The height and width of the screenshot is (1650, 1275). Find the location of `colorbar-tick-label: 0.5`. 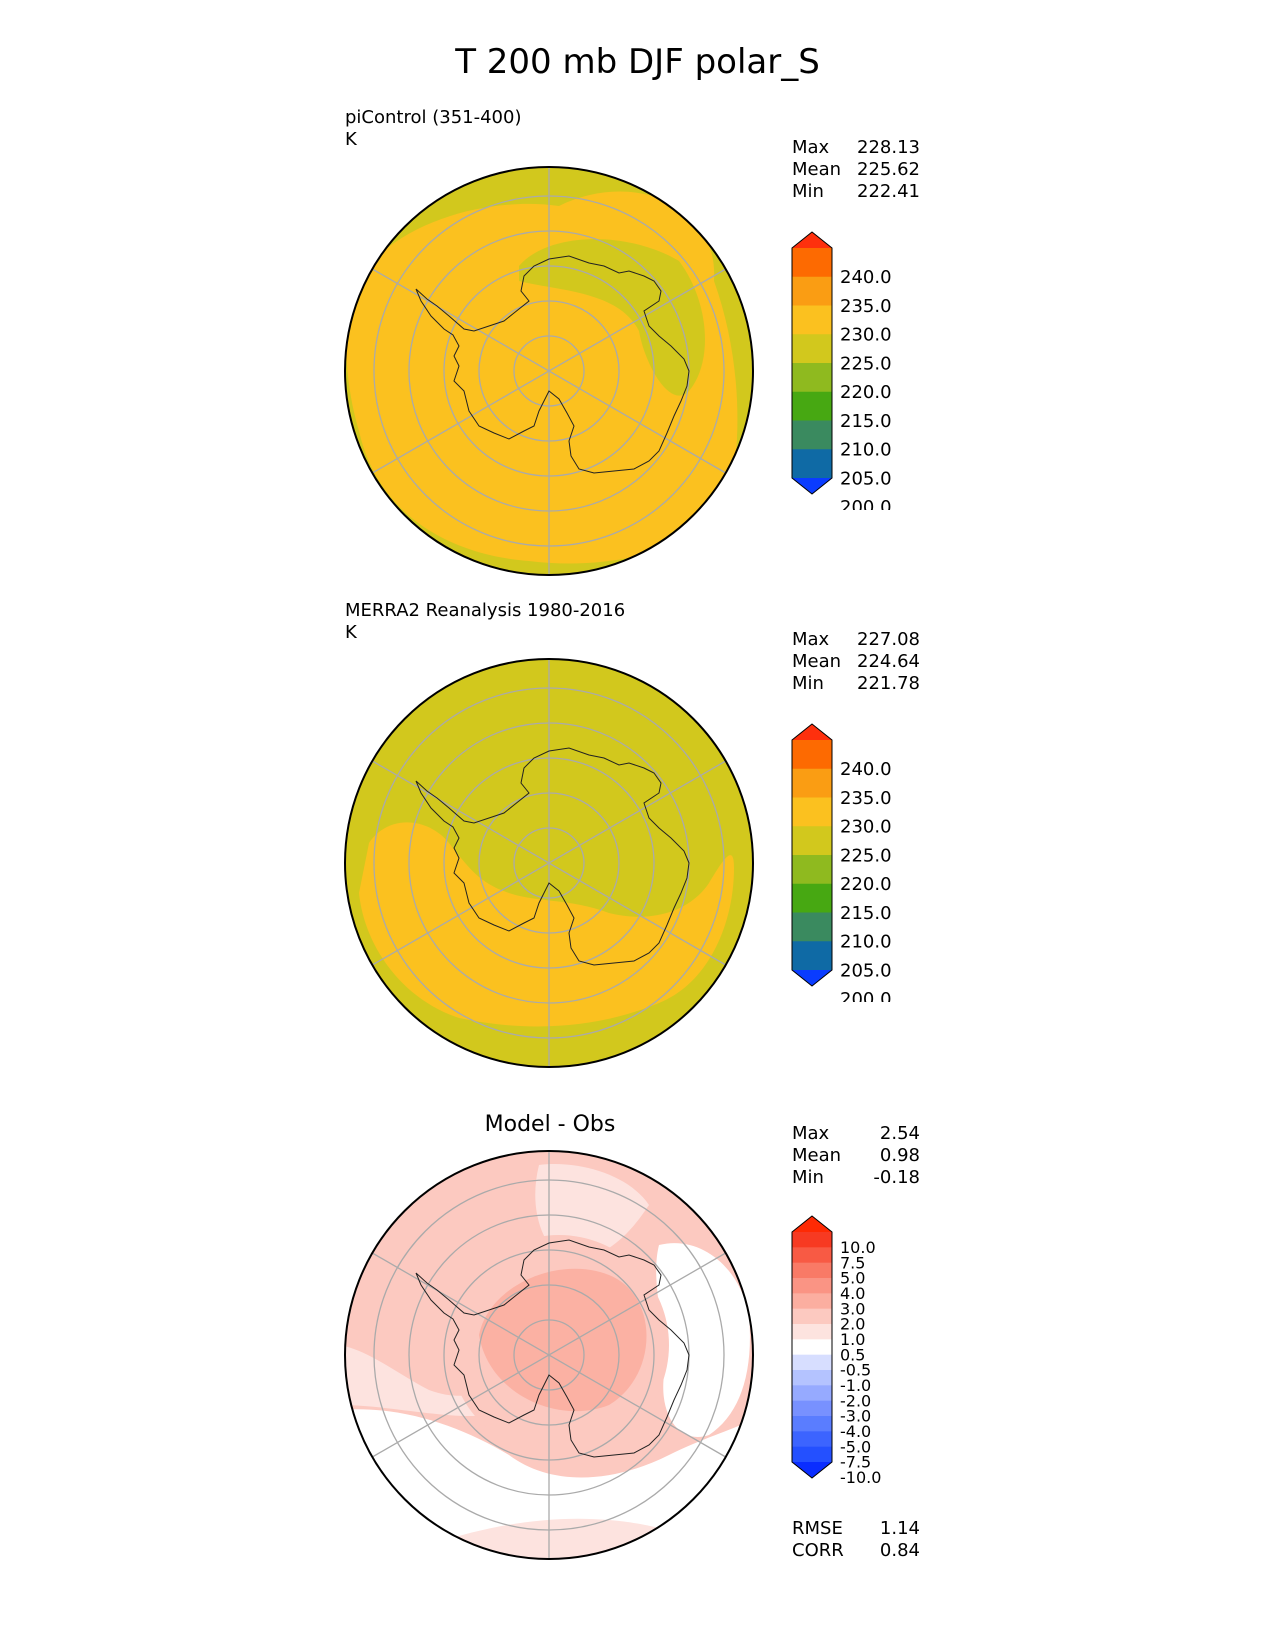

colorbar-tick-label: 0.5 is located at coordinates (852, 1354).